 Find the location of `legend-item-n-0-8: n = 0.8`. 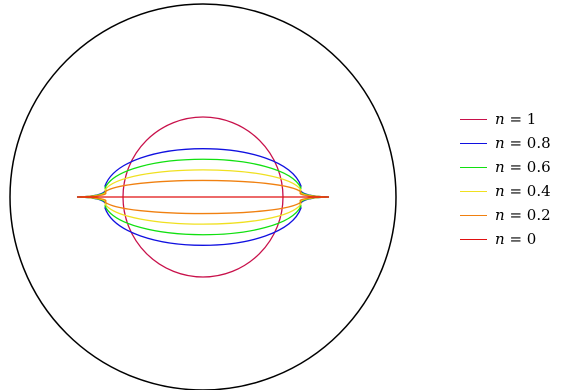

legend-item-n-0-8: n = 0.8 is located at coordinates (516, 143).